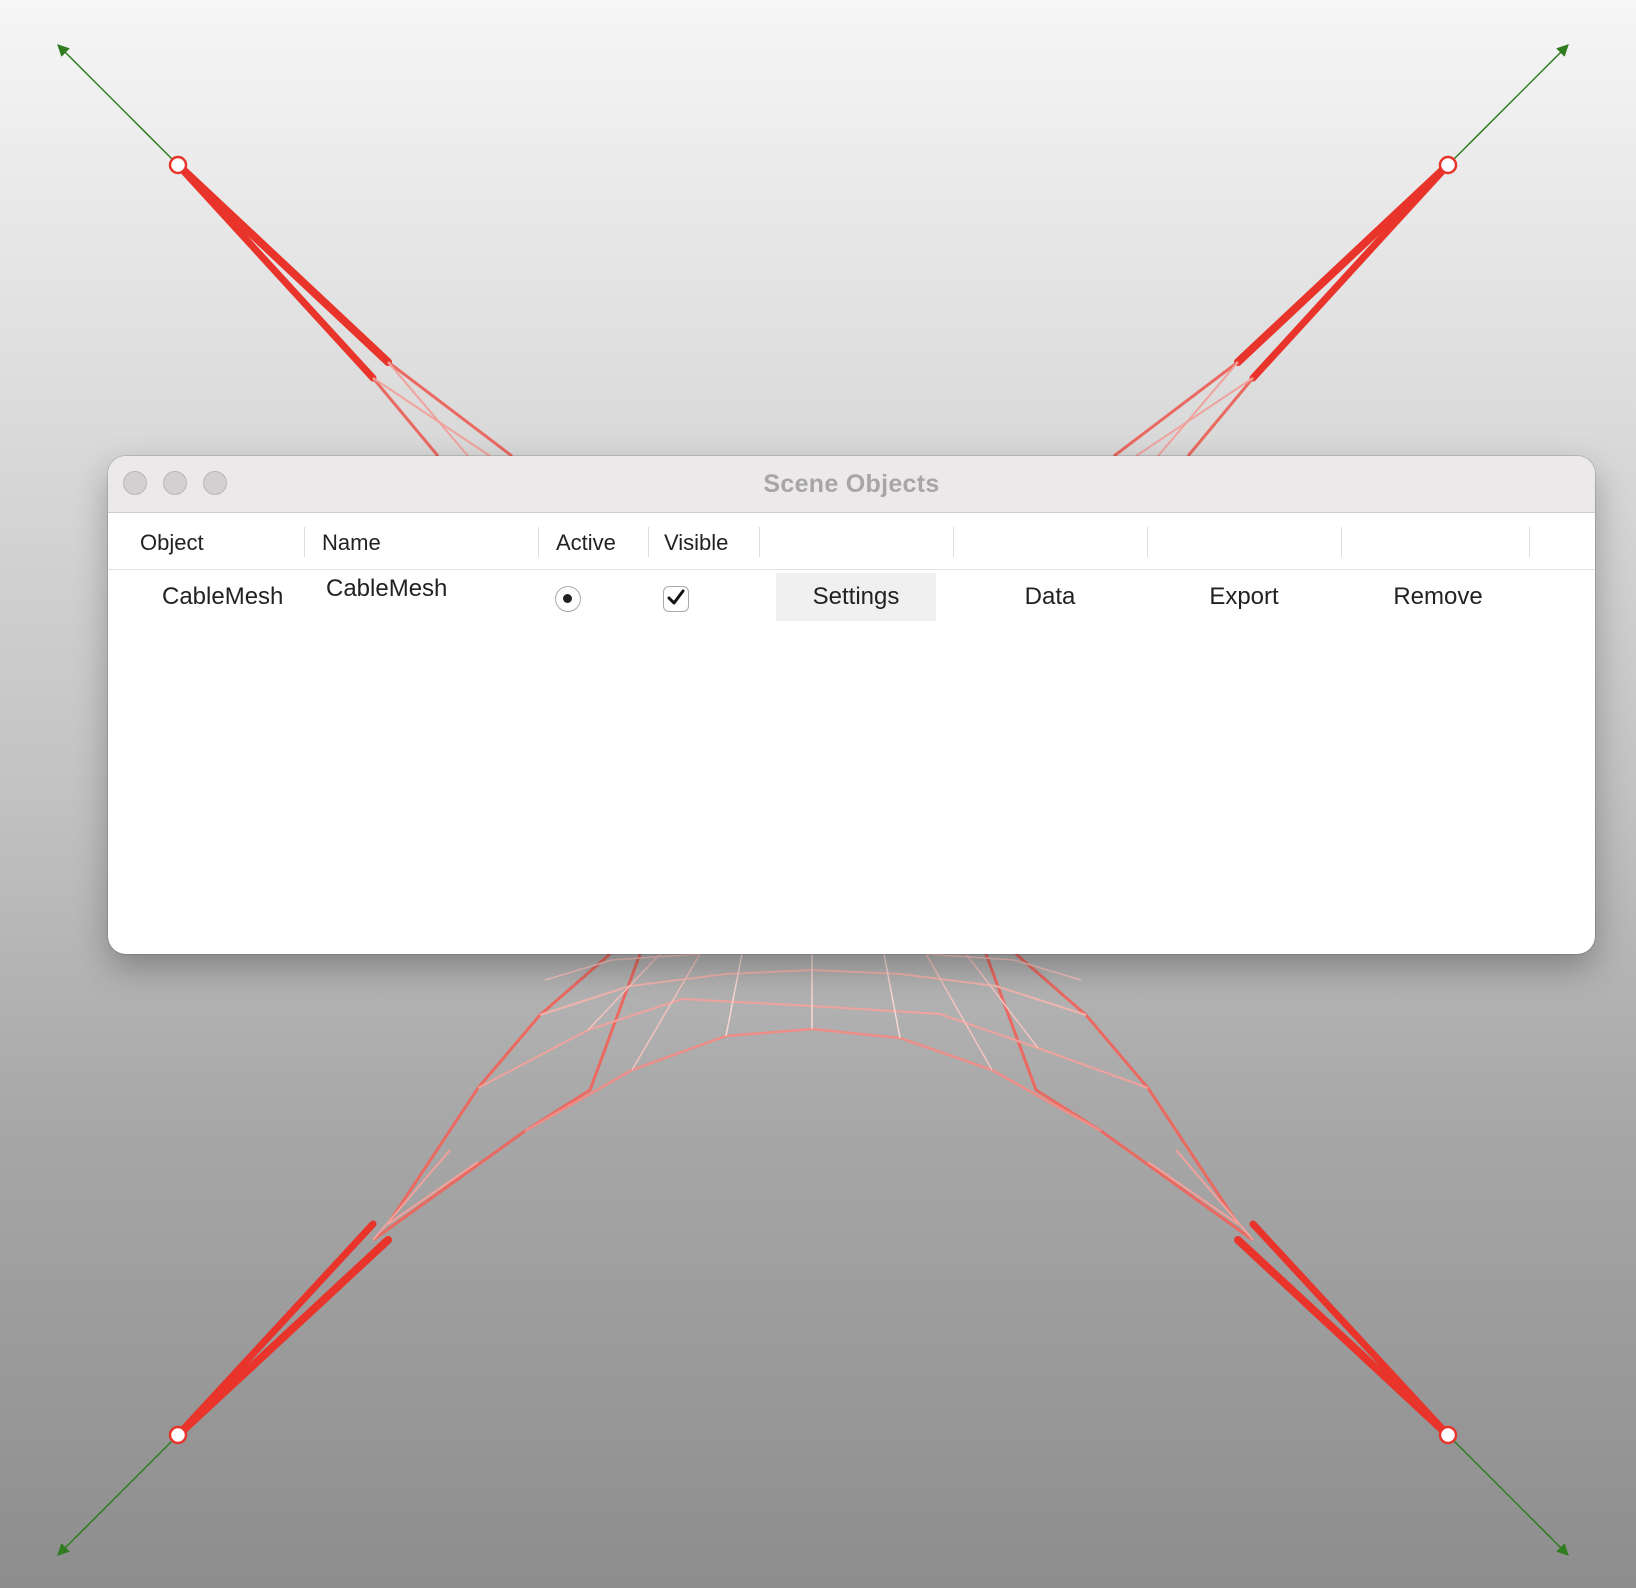 The width and height of the screenshot is (1636, 1588). I want to click on window-title: Scene Objects, so click(851, 484).